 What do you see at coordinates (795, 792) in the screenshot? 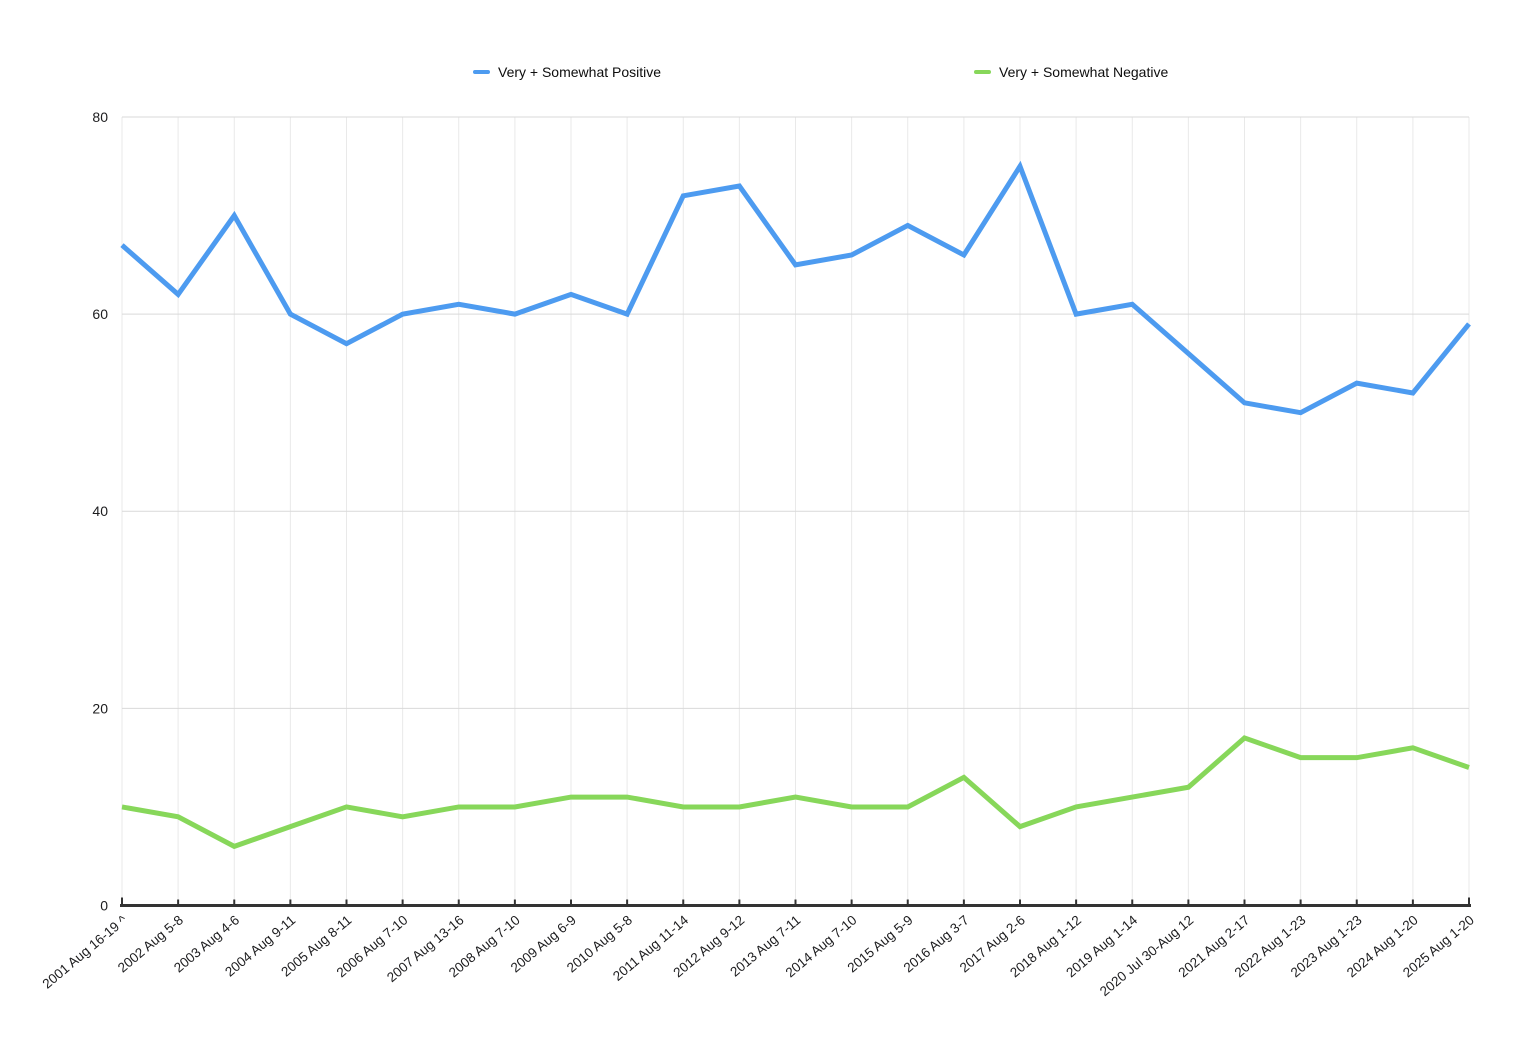
I see `negative-series-line` at bounding box center [795, 792].